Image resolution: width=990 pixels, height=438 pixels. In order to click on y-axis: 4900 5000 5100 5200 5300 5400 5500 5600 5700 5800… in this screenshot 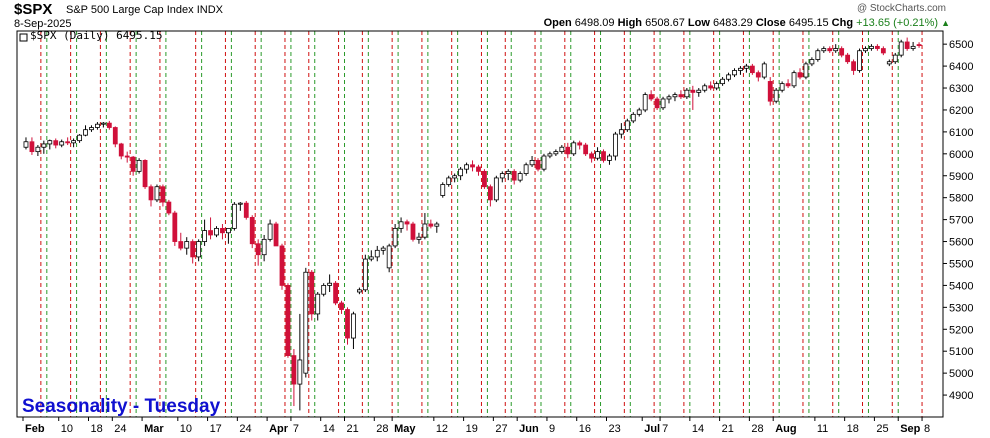, I will do `click(958, 220)`.